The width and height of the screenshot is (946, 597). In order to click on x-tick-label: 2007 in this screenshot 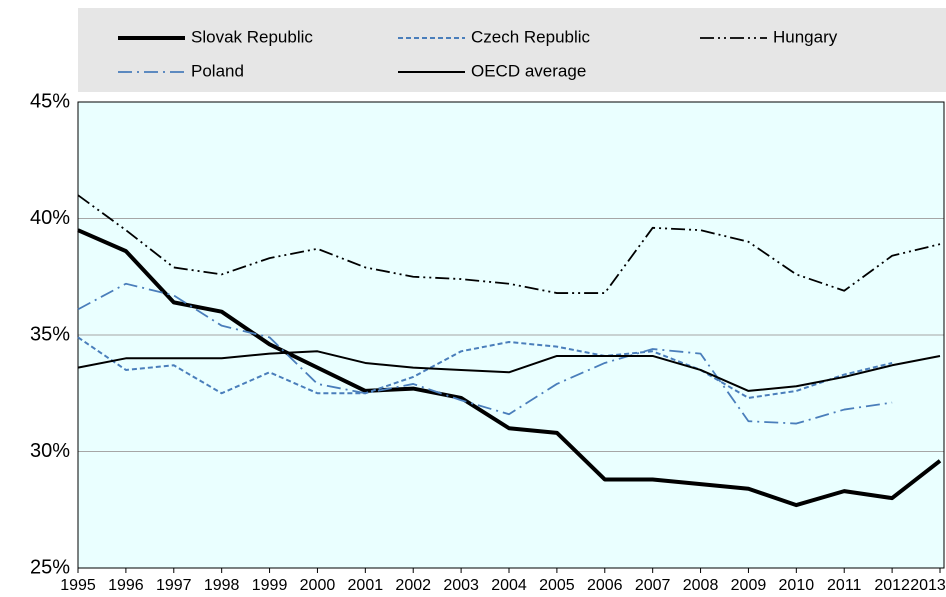, I will do `click(653, 585)`.